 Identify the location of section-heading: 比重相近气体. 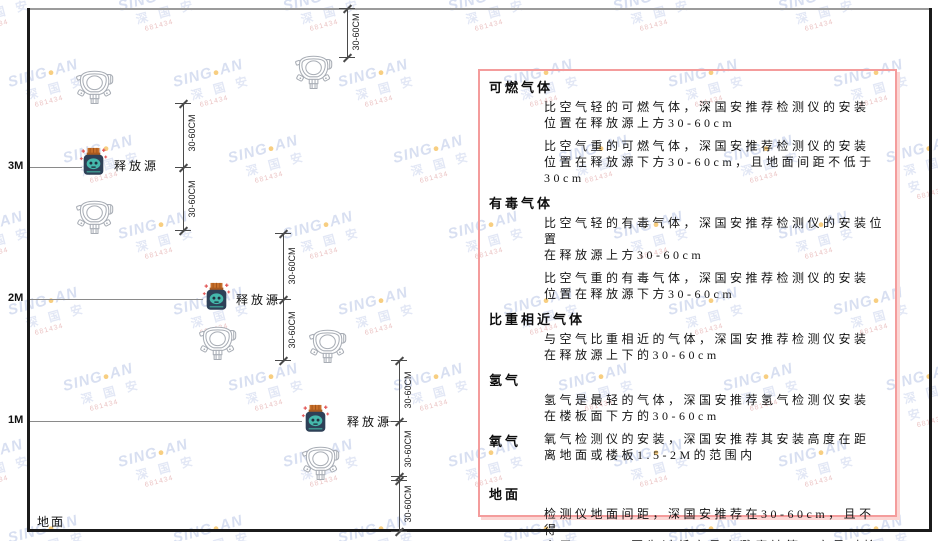
(537, 319).